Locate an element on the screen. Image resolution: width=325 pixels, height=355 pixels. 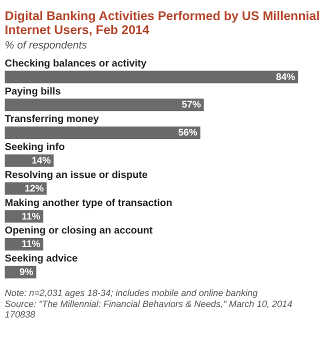
text: Note: n=2,031 ages 18-34; includes mobile and online banking is located at coordinates (131, 293).